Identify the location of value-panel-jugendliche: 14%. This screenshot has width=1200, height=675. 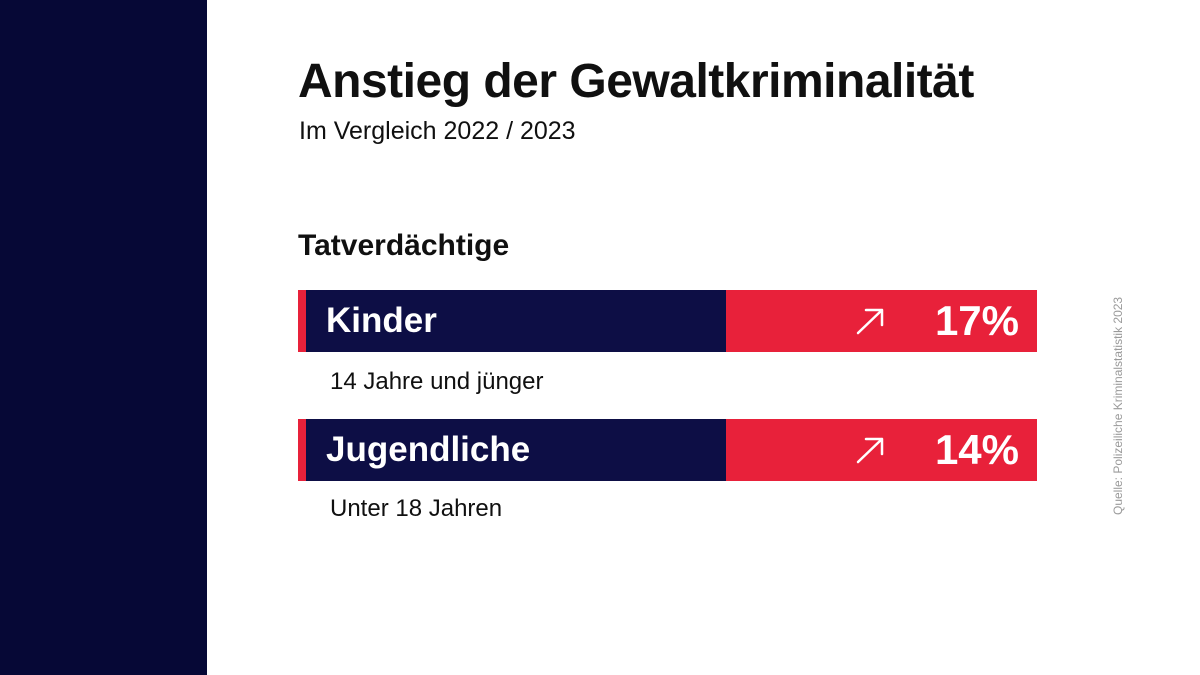
(881, 450).